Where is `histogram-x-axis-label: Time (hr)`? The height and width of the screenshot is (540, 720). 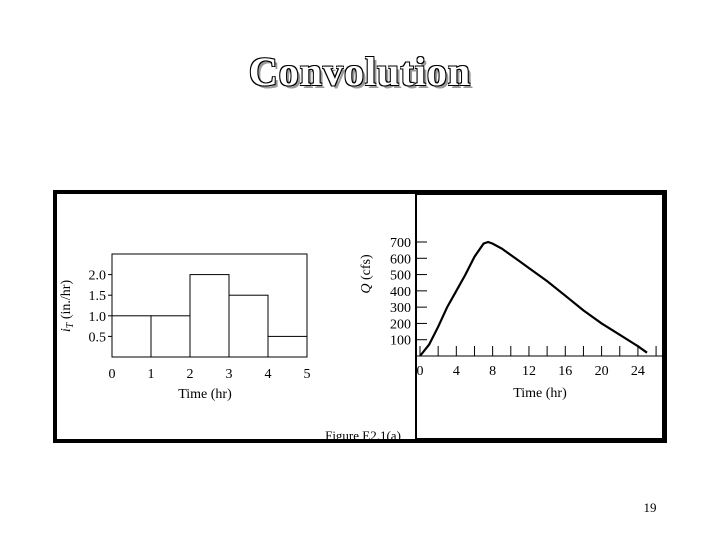
histogram-x-axis-label: Time (hr) is located at coordinates (205, 394).